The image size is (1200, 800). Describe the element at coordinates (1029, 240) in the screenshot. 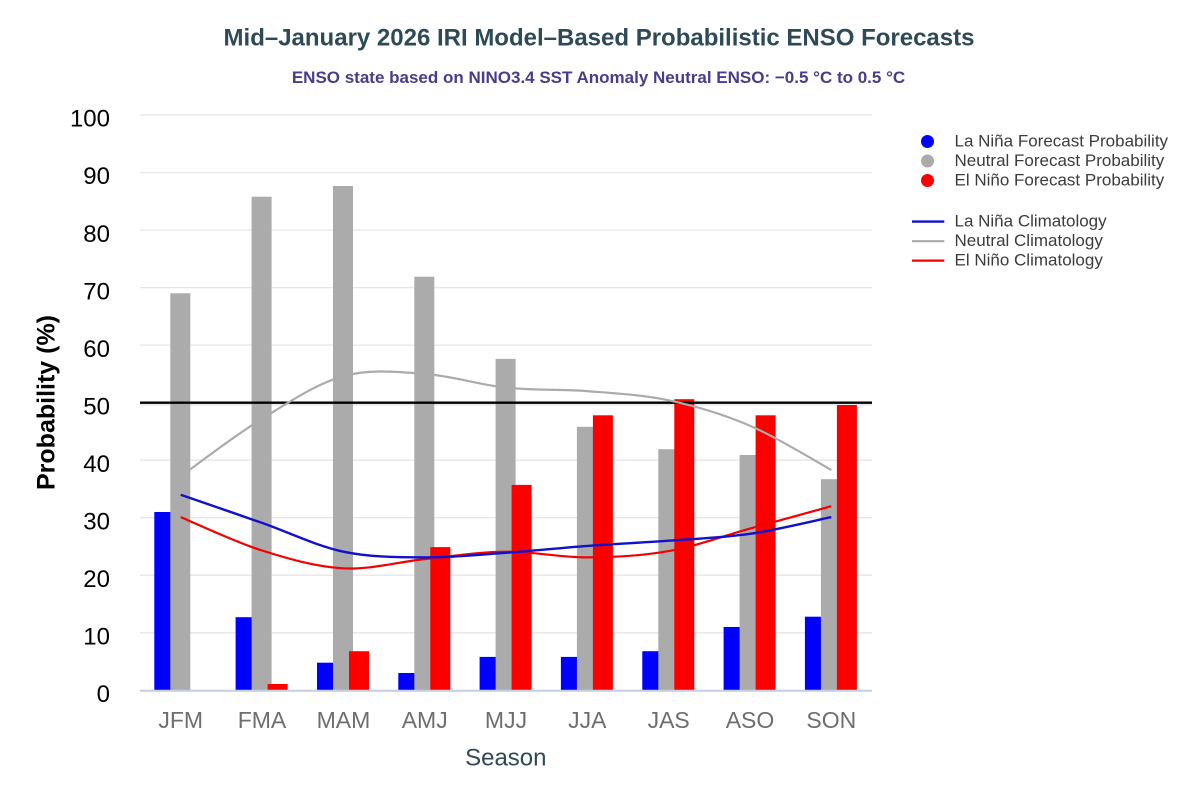

I see `svg-text: Neutral Climatology` at that location.